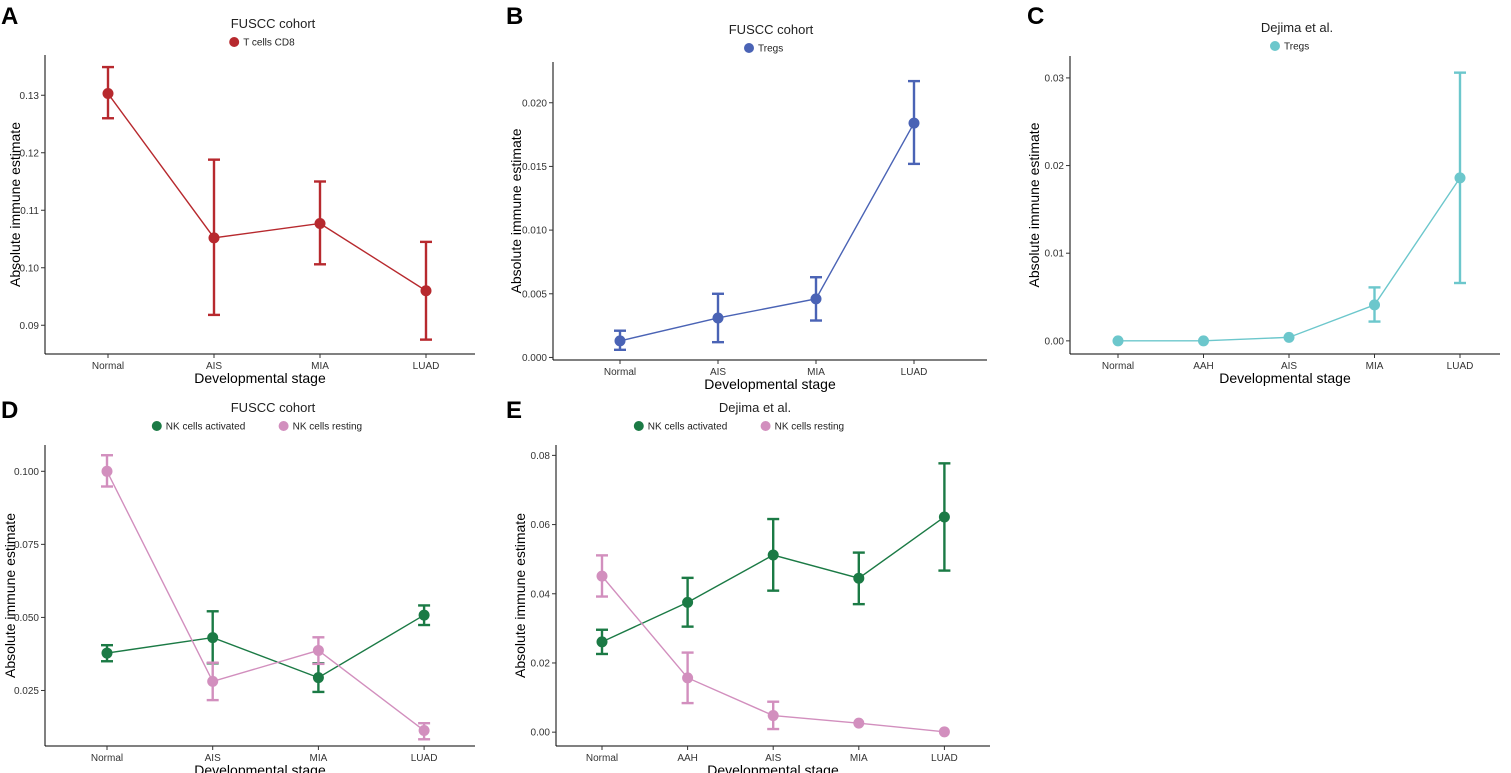 The image size is (1511, 773). What do you see at coordinates (534, 231) in the screenshot?
I see `y-tick-label: 0.010` at bounding box center [534, 231].